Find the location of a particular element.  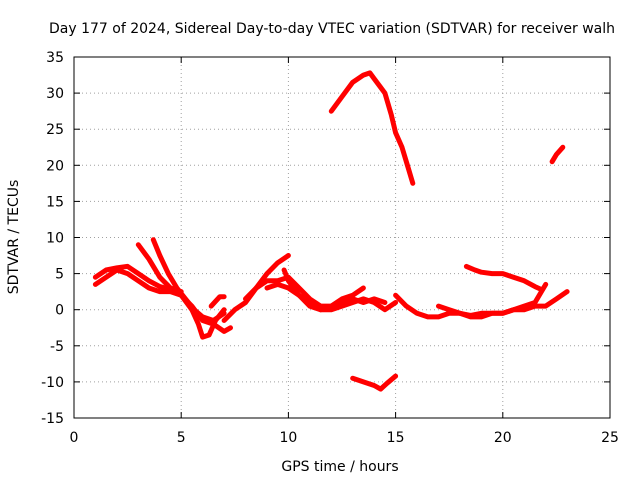

y-tick-label: 20 is located at coordinates (55, 166).